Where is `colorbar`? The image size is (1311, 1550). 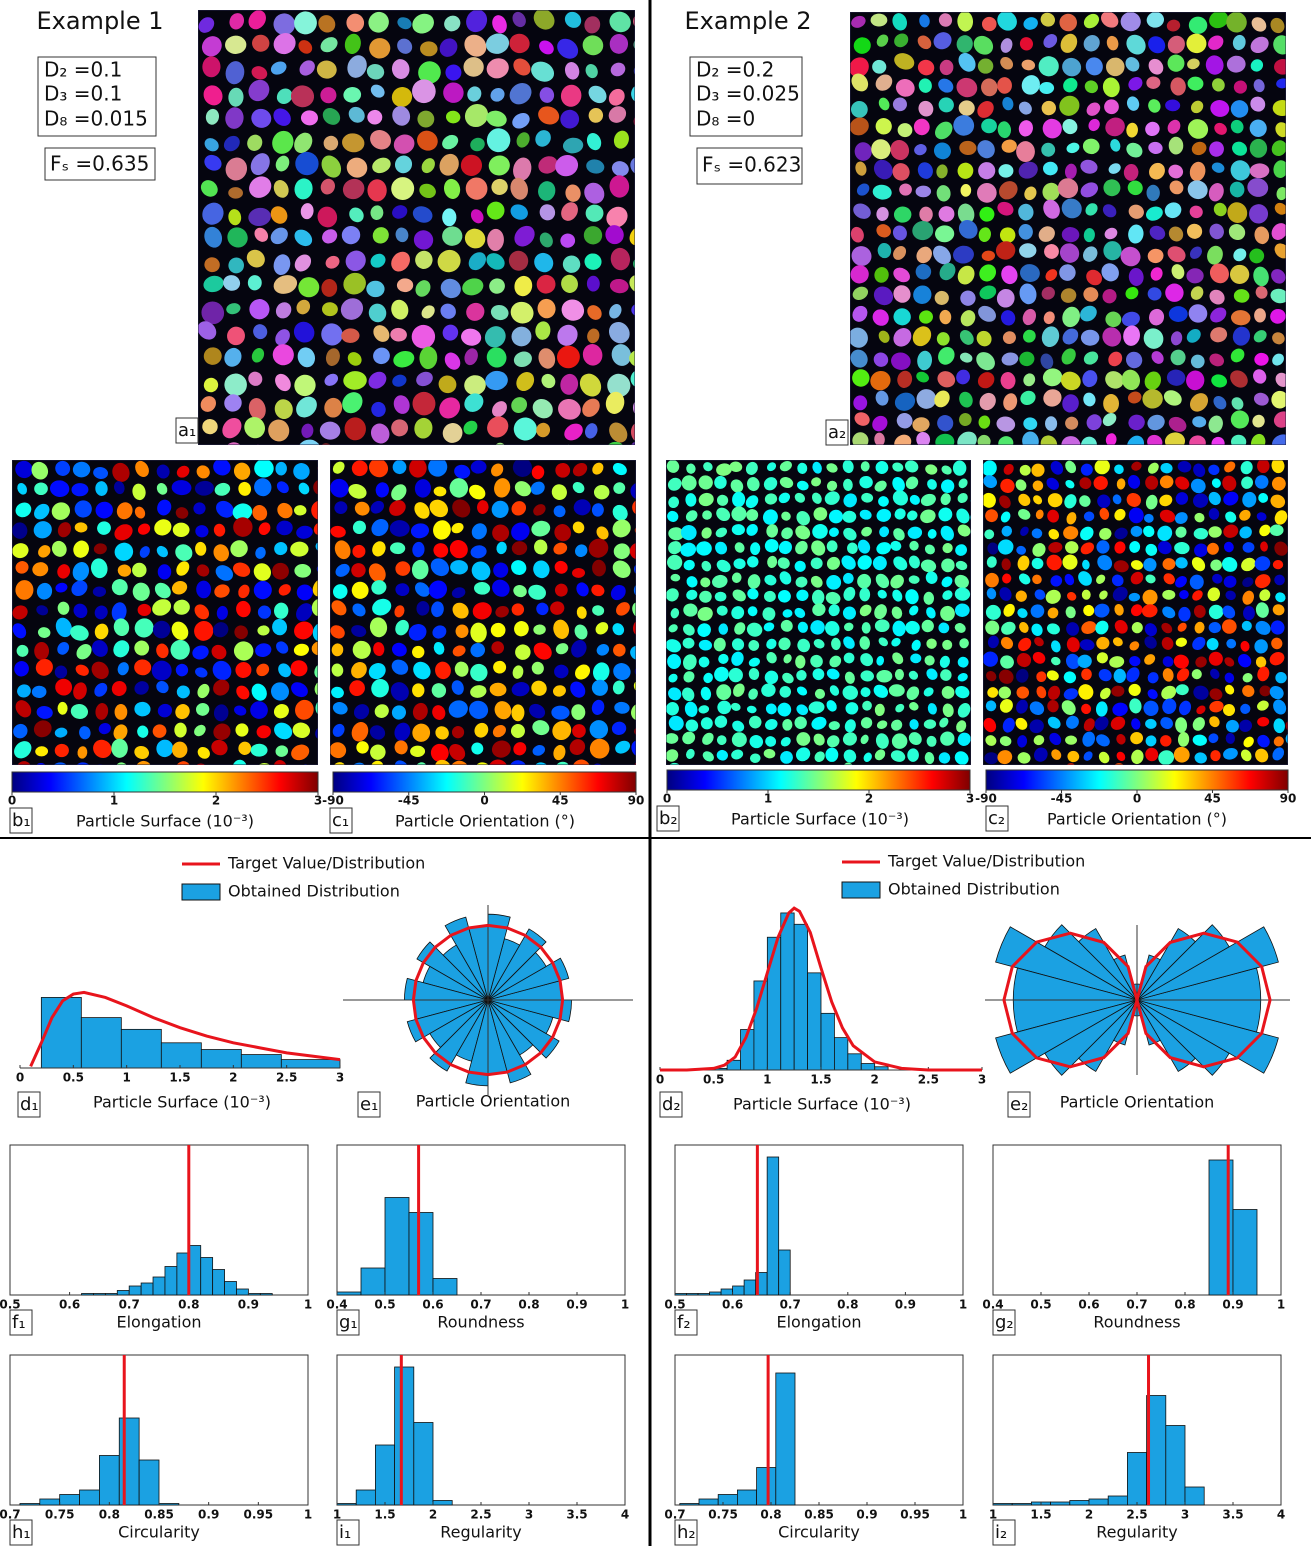 colorbar is located at coordinates (165, 782).